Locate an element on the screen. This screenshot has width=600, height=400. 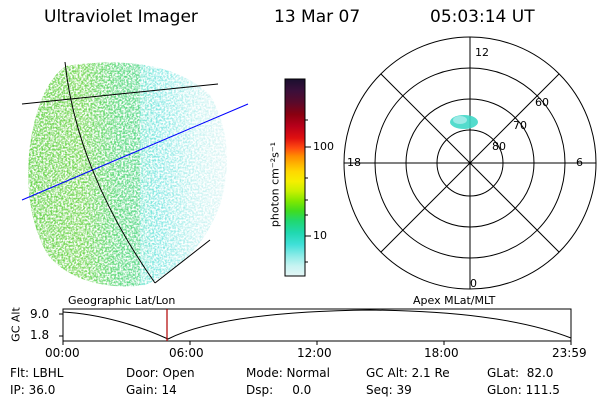
time-tick-1800: 18:00 is located at coordinates (441, 353).